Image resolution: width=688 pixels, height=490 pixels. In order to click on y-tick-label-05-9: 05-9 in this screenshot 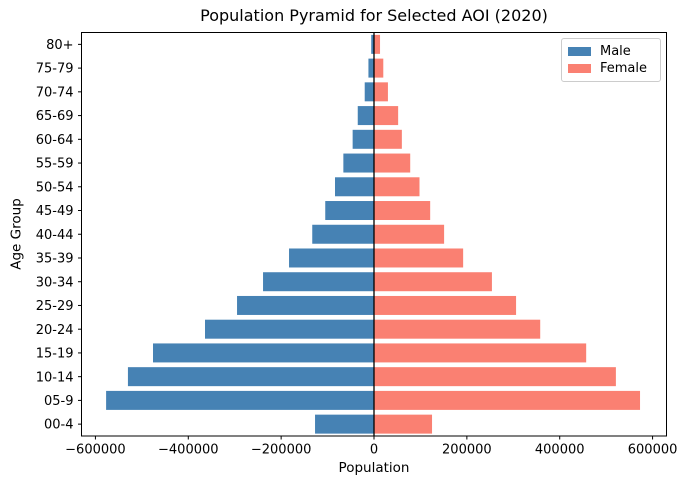, I will do `click(59, 401)`.